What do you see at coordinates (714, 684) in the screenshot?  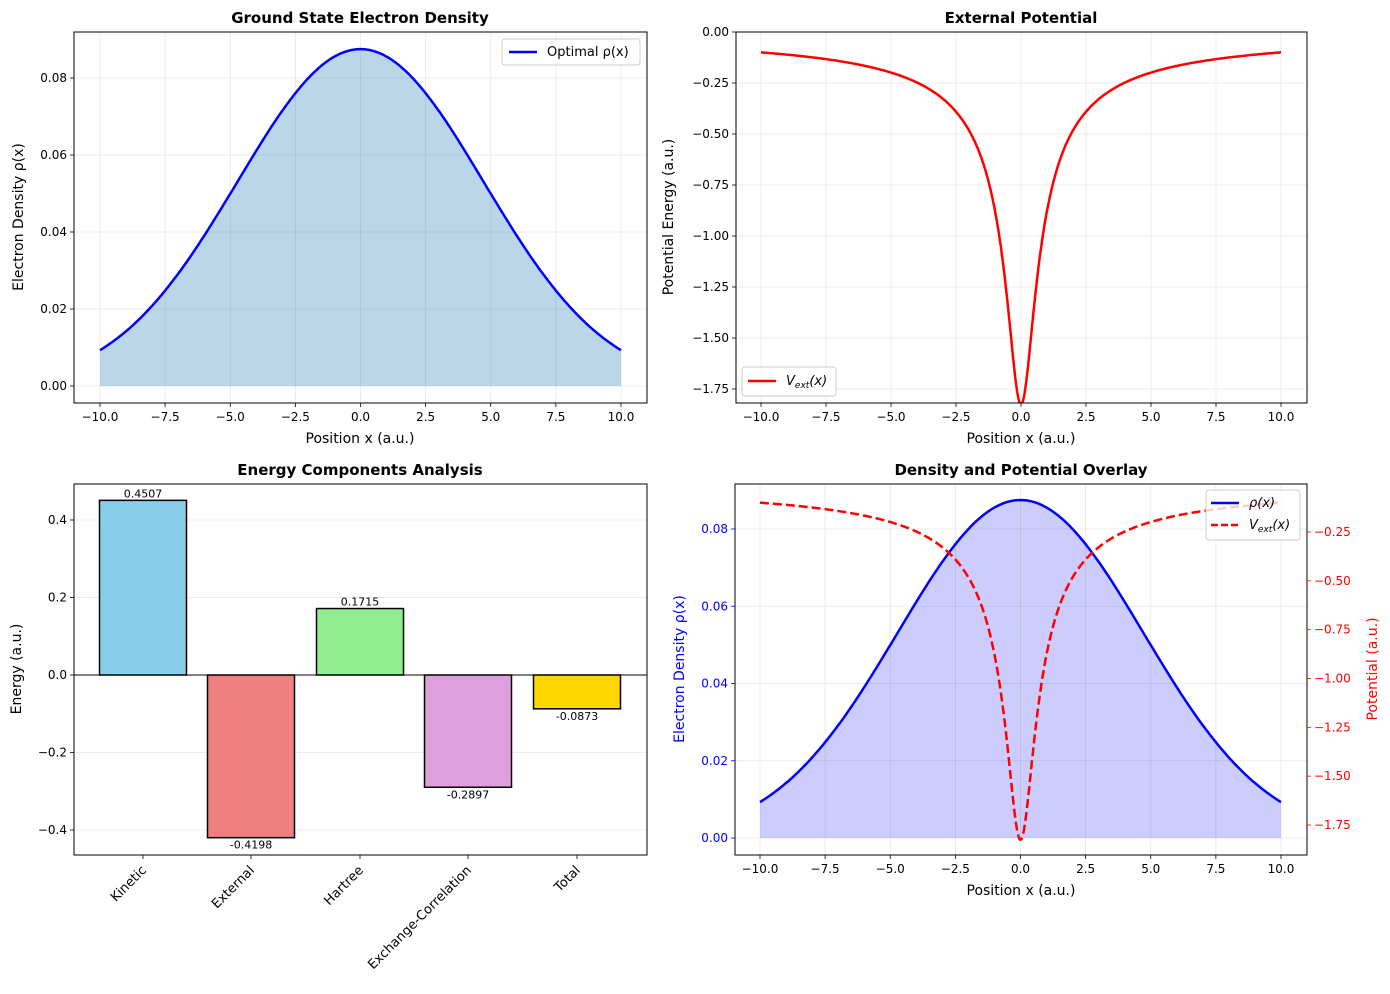 I see `overlay-left-ytick-label: 0.04` at bounding box center [714, 684].